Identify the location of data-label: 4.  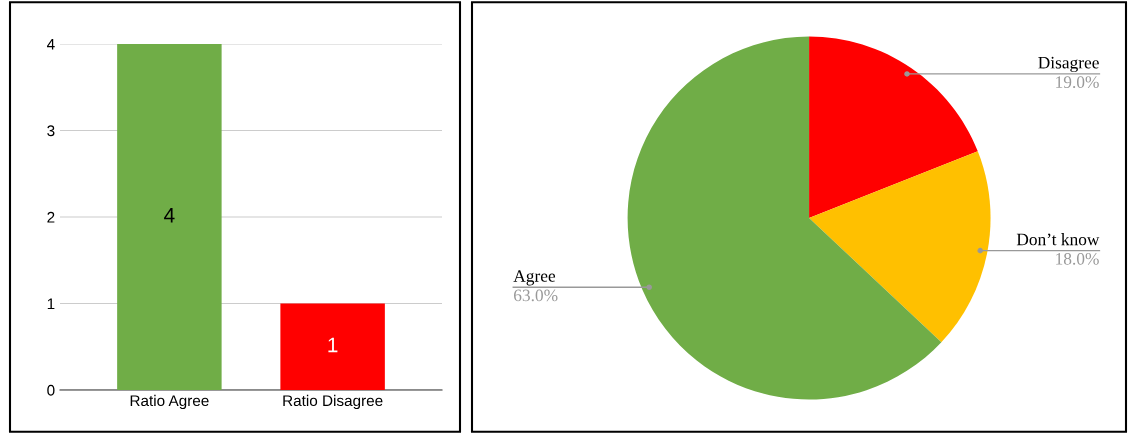
(169, 215).